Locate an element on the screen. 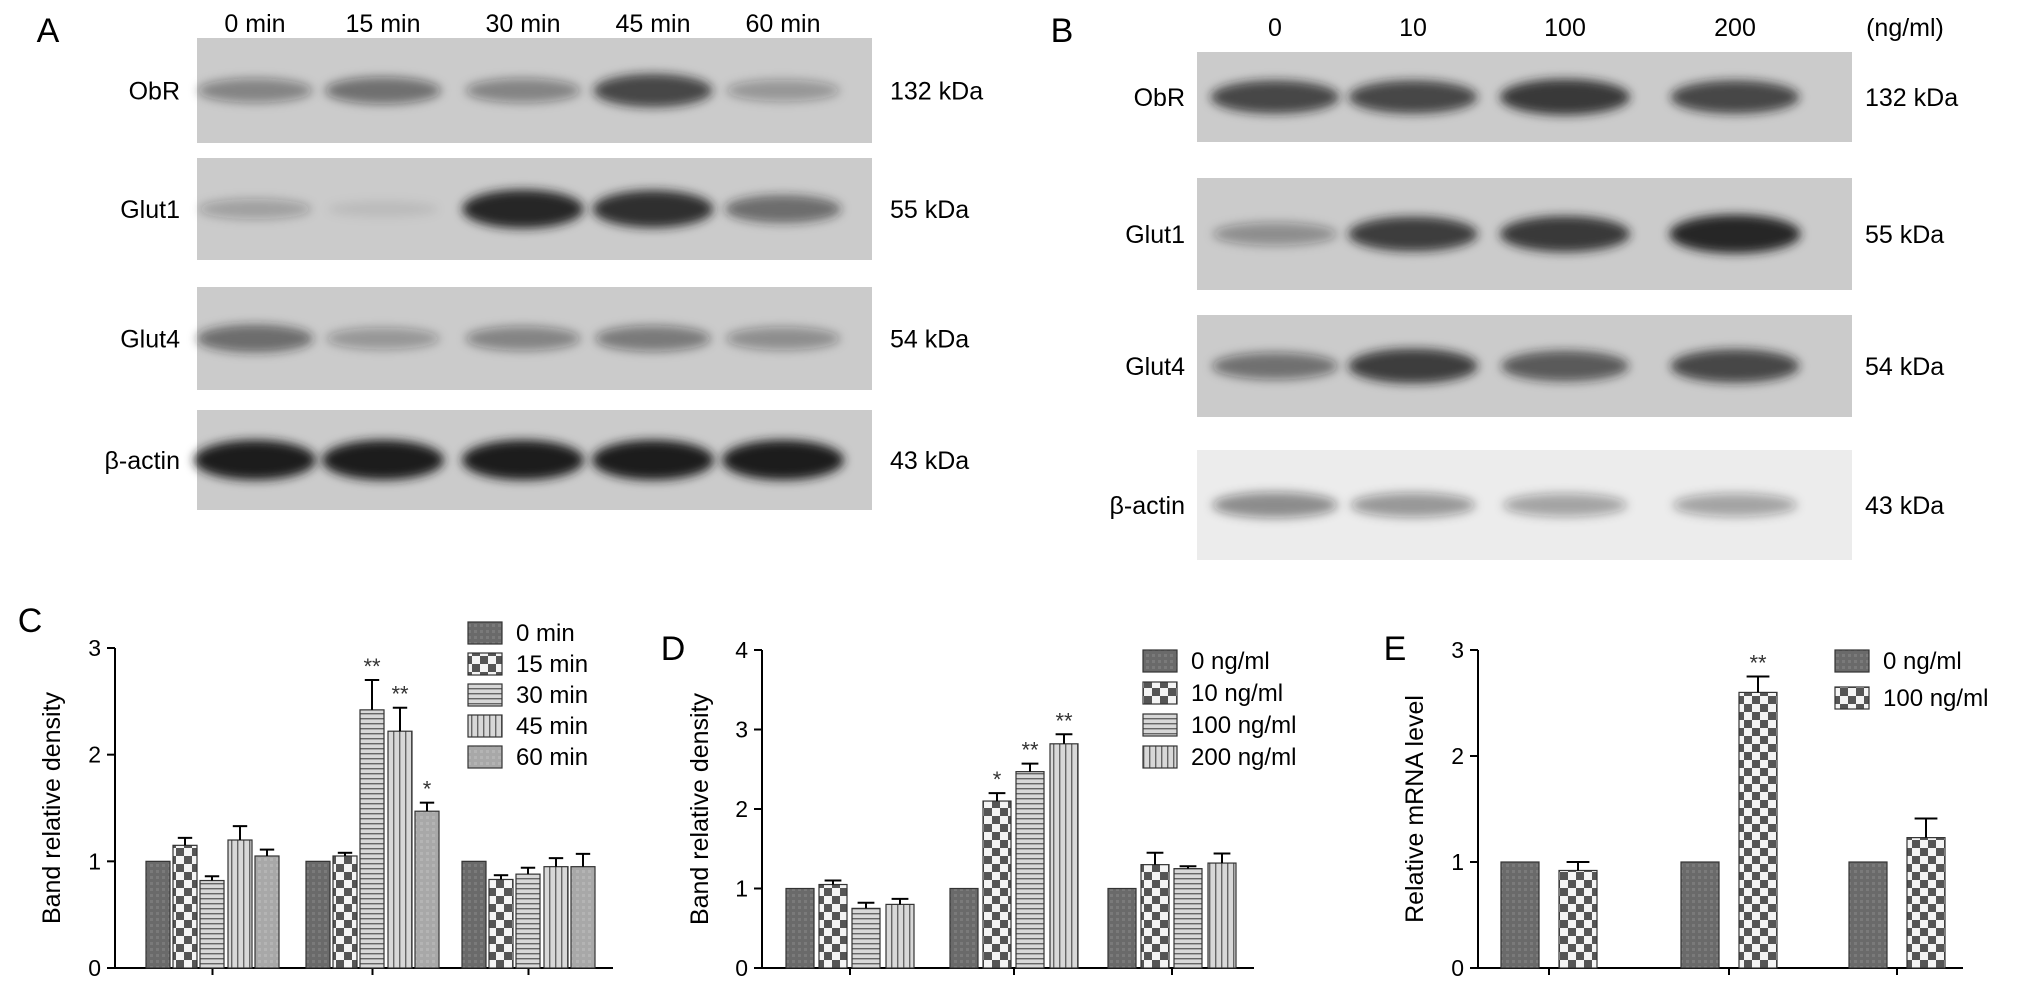  legend-label: 0 min is located at coordinates (545, 633).